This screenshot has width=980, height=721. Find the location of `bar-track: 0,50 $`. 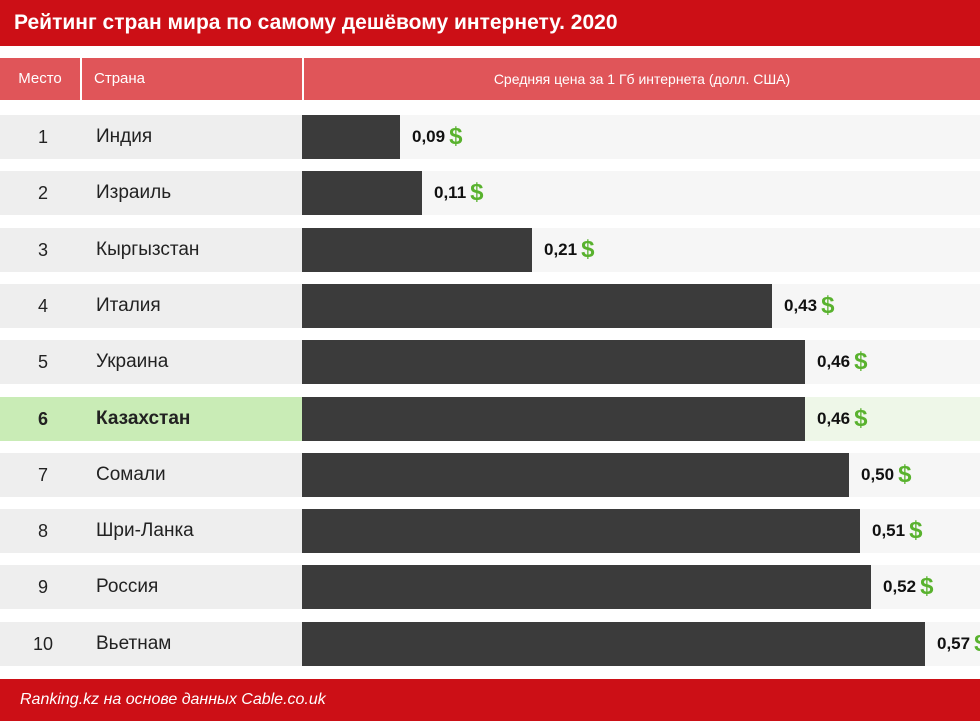

bar-track: 0,50 $ is located at coordinates (641, 475).